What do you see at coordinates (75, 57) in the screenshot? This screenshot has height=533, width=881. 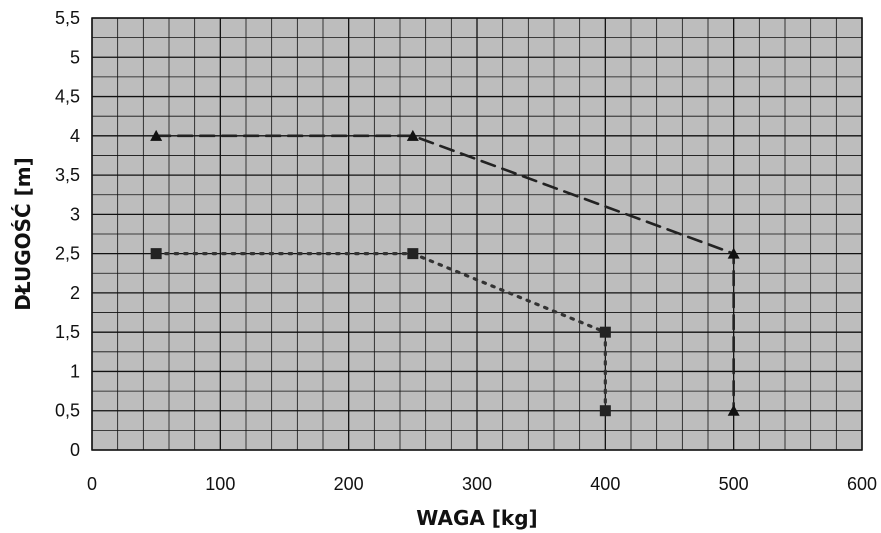 I see `y-tick-label: 5` at bounding box center [75, 57].